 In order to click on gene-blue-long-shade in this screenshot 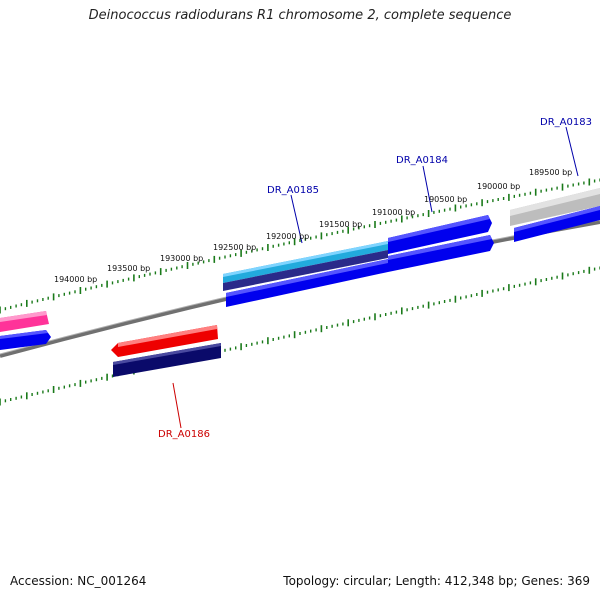, I will do `click(307, 278)`.